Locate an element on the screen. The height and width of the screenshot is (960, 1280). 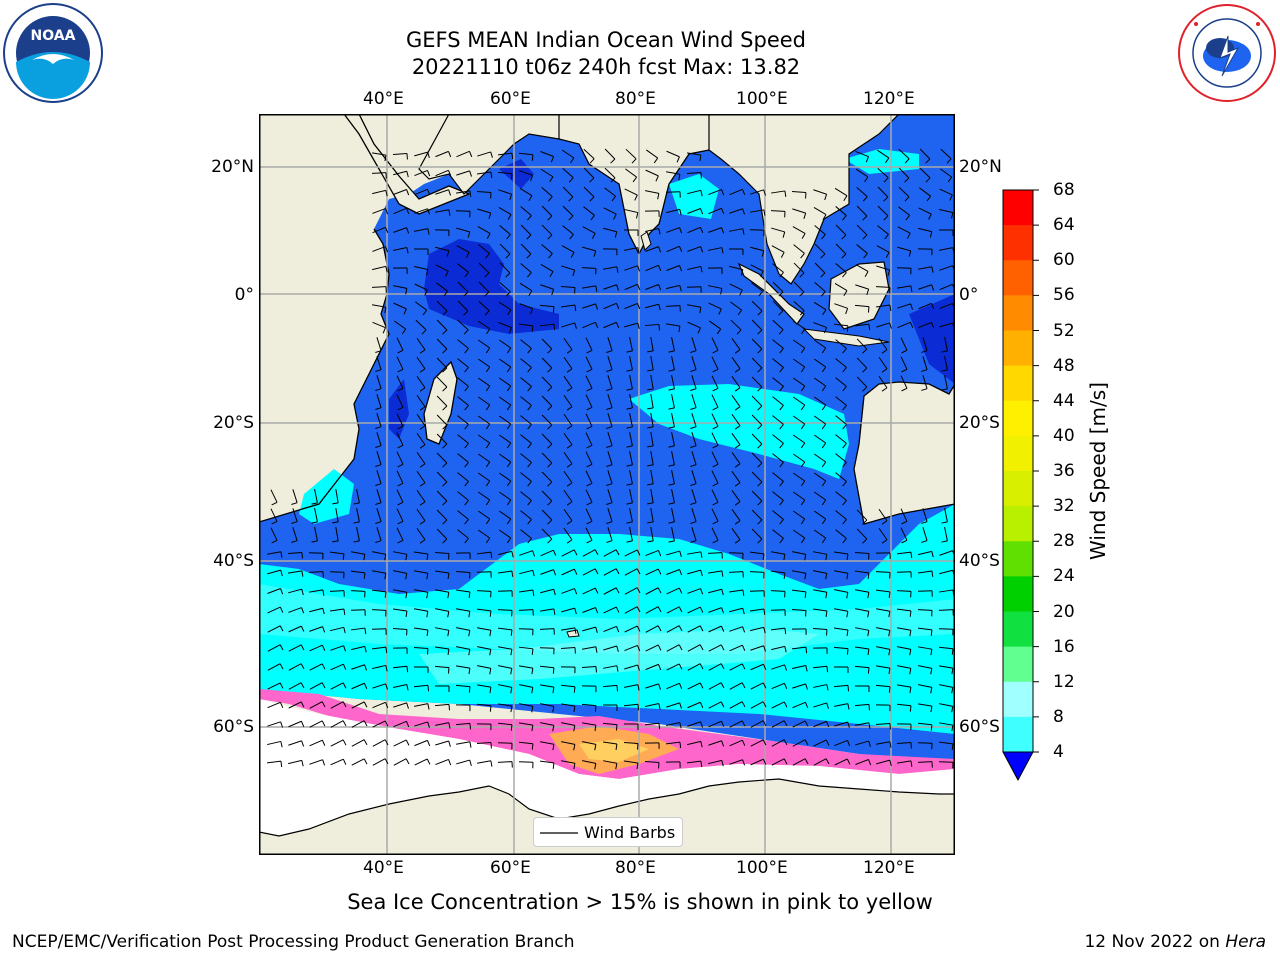
lat-label-right: 20°S is located at coordinates (979, 423).